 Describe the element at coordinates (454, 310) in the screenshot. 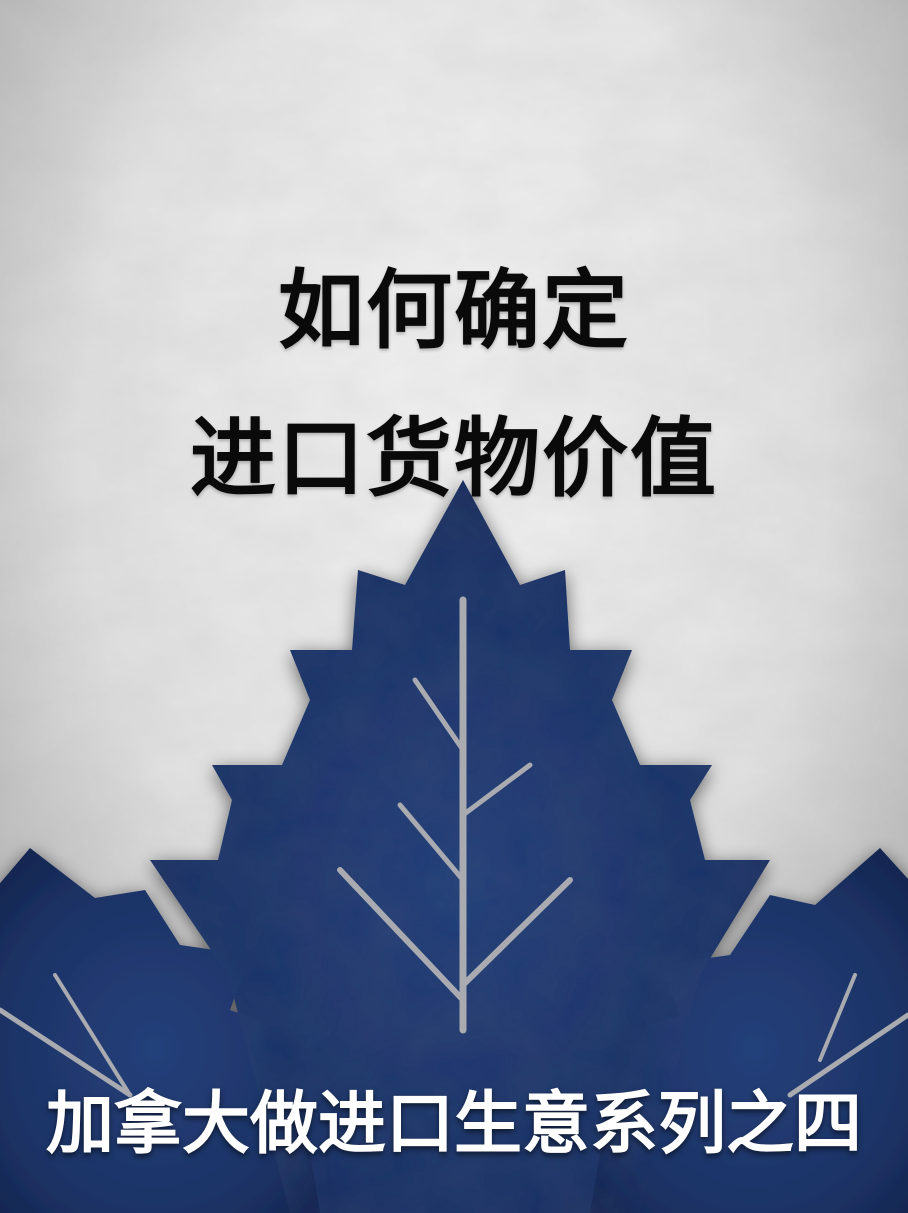

I see `title-line-1: 如何确定` at that location.